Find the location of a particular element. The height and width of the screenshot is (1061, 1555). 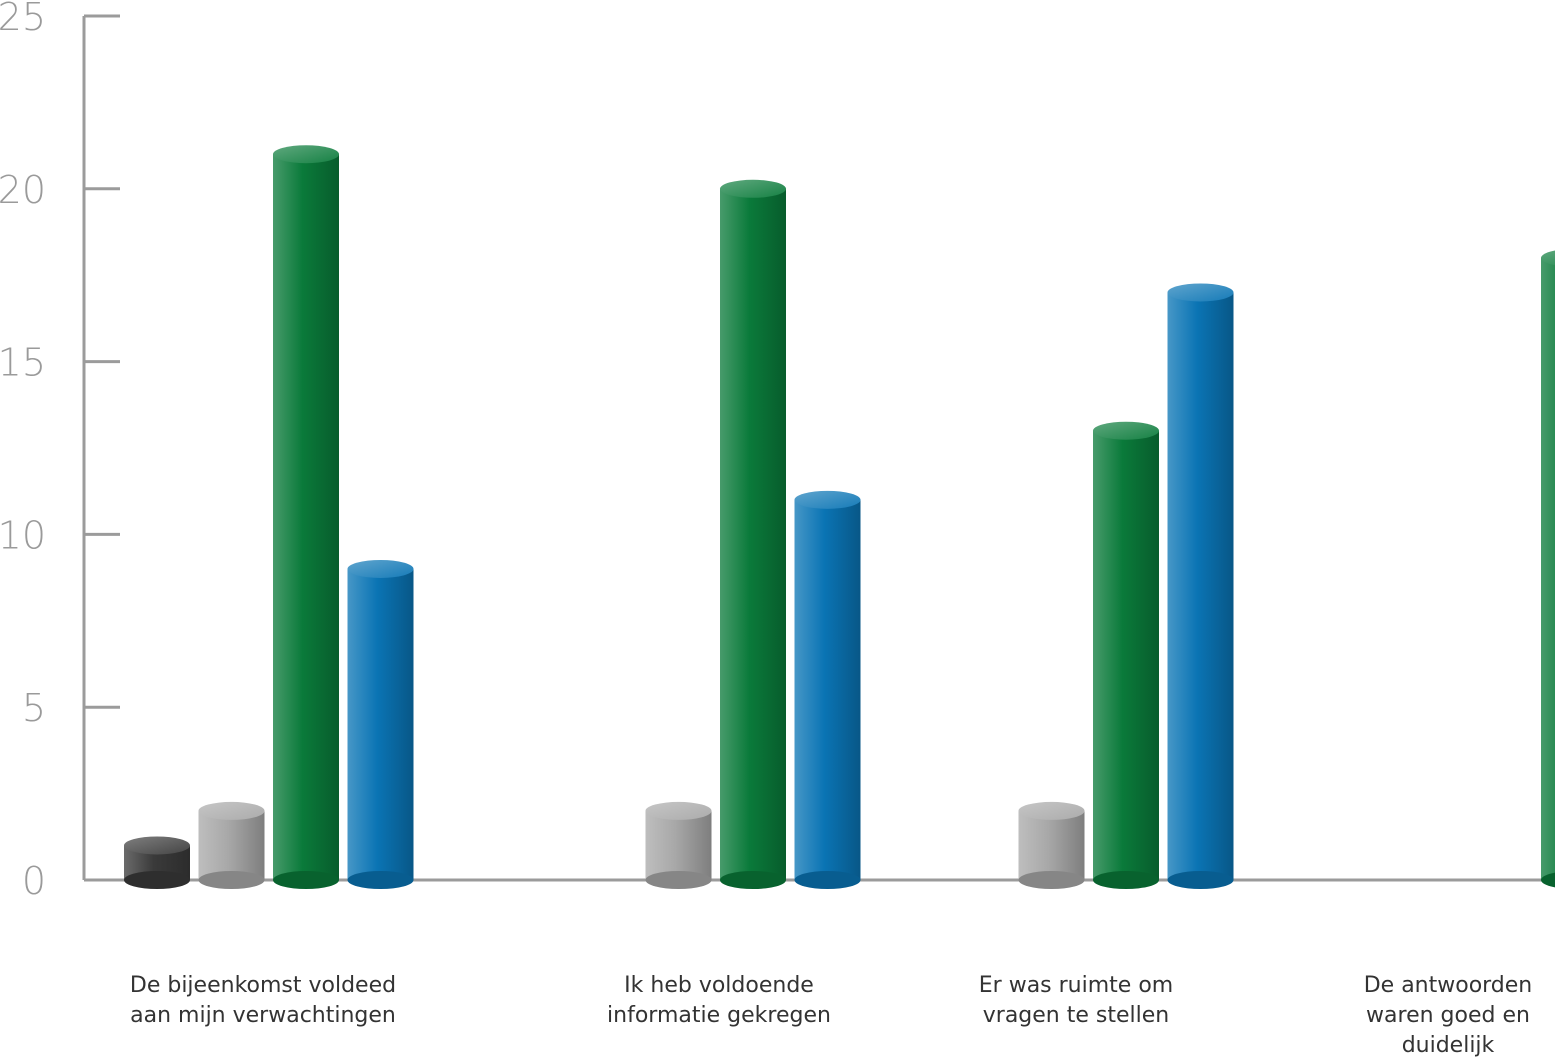

category-label-line: duidelijk is located at coordinates (1448, 1045).